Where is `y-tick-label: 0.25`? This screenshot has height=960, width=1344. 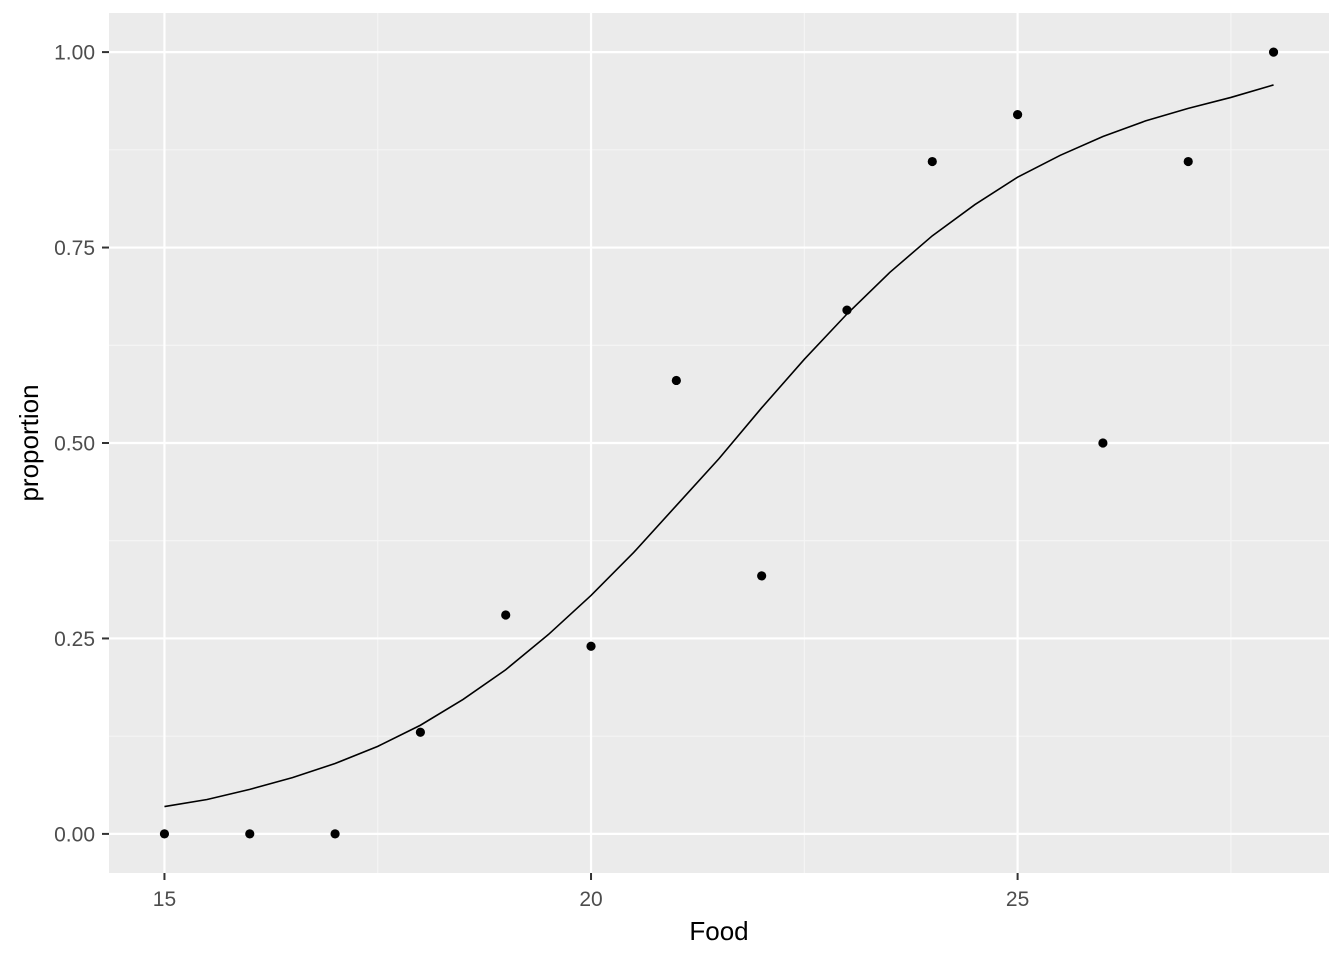
y-tick-label: 0.25 is located at coordinates (74, 639).